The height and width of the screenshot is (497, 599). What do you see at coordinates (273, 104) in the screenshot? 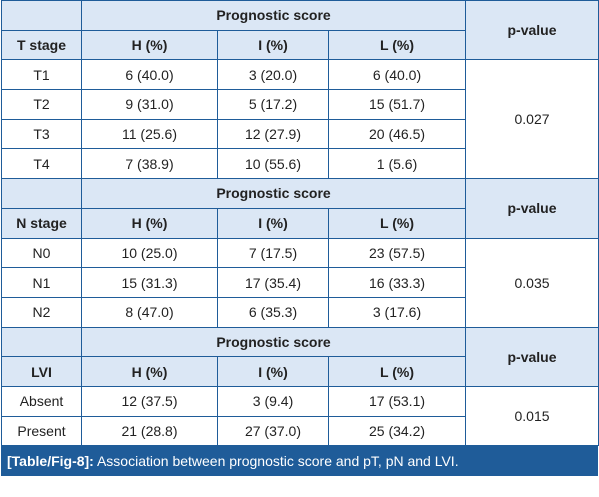
I see `cell-i: 5 (17.2)` at bounding box center [273, 104].